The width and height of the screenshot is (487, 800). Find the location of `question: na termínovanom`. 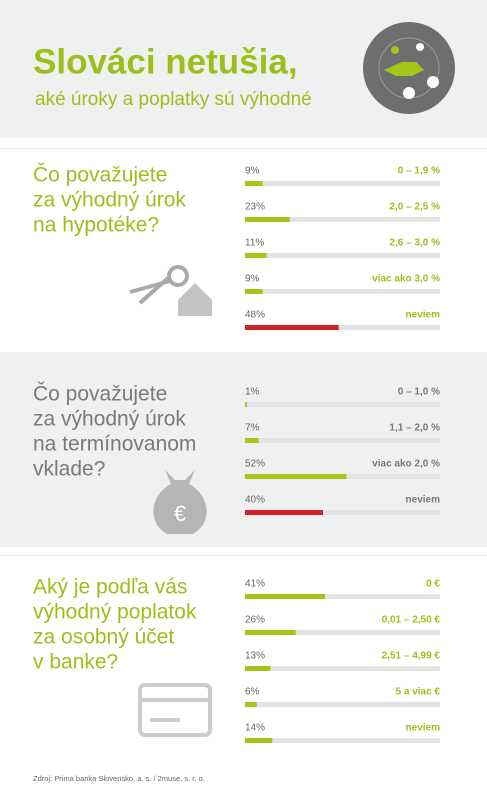

question: na termínovanom is located at coordinates (114, 444).